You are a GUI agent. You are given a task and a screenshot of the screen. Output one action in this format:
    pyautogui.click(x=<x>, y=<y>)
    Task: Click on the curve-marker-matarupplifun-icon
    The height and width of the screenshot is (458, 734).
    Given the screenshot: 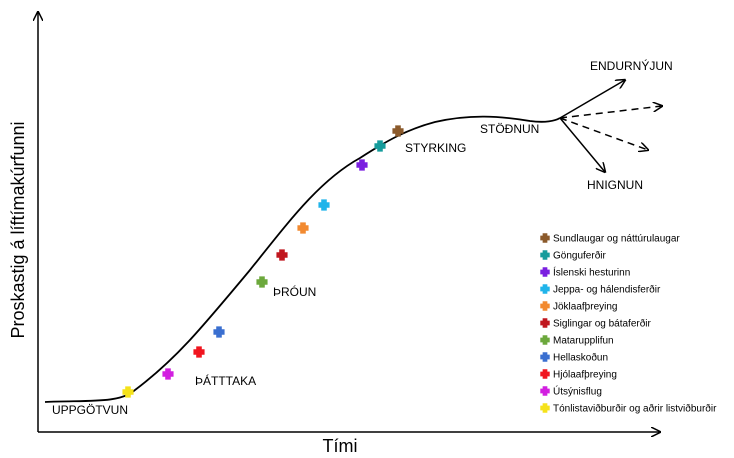 What is the action you would take?
    pyautogui.click(x=262, y=282)
    